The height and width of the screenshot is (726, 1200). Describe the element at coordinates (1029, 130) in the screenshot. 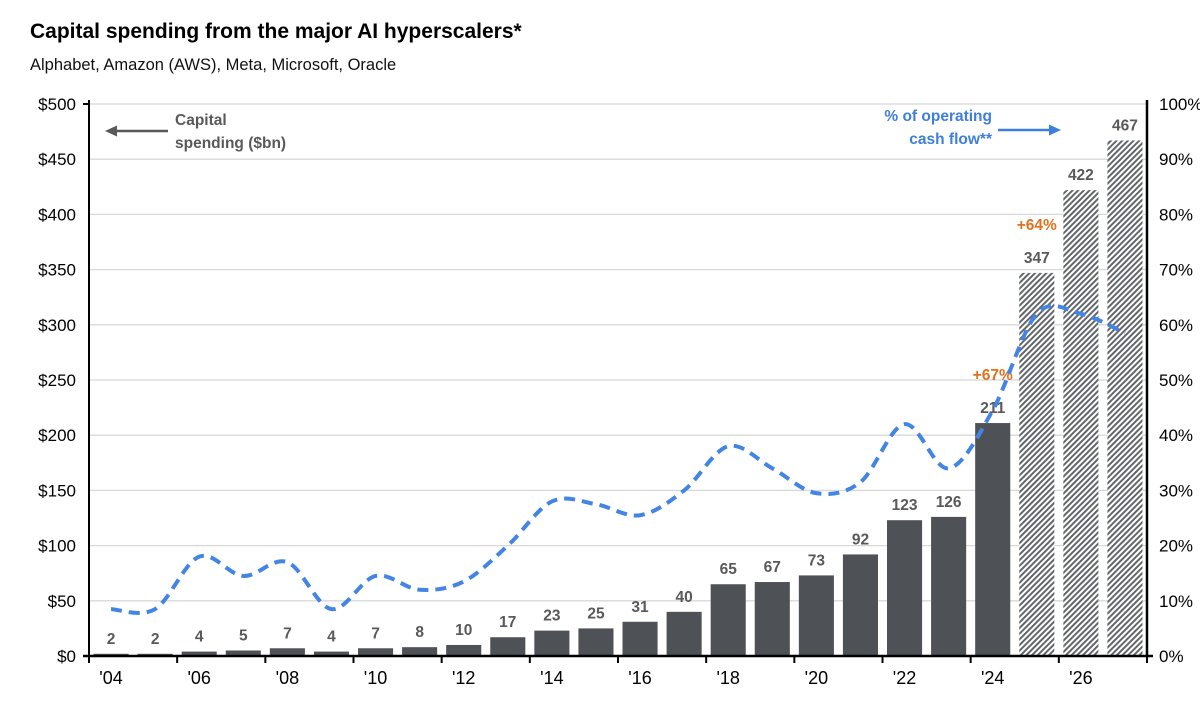

I see `right-arrow-icon` at that location.